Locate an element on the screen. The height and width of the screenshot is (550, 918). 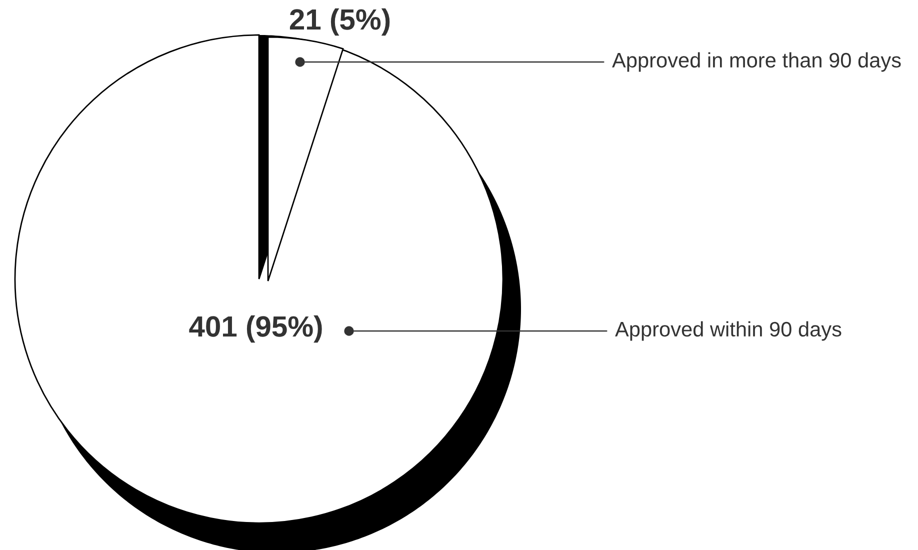
data-label: 21 (5%) is located at coordinates (340, 22).